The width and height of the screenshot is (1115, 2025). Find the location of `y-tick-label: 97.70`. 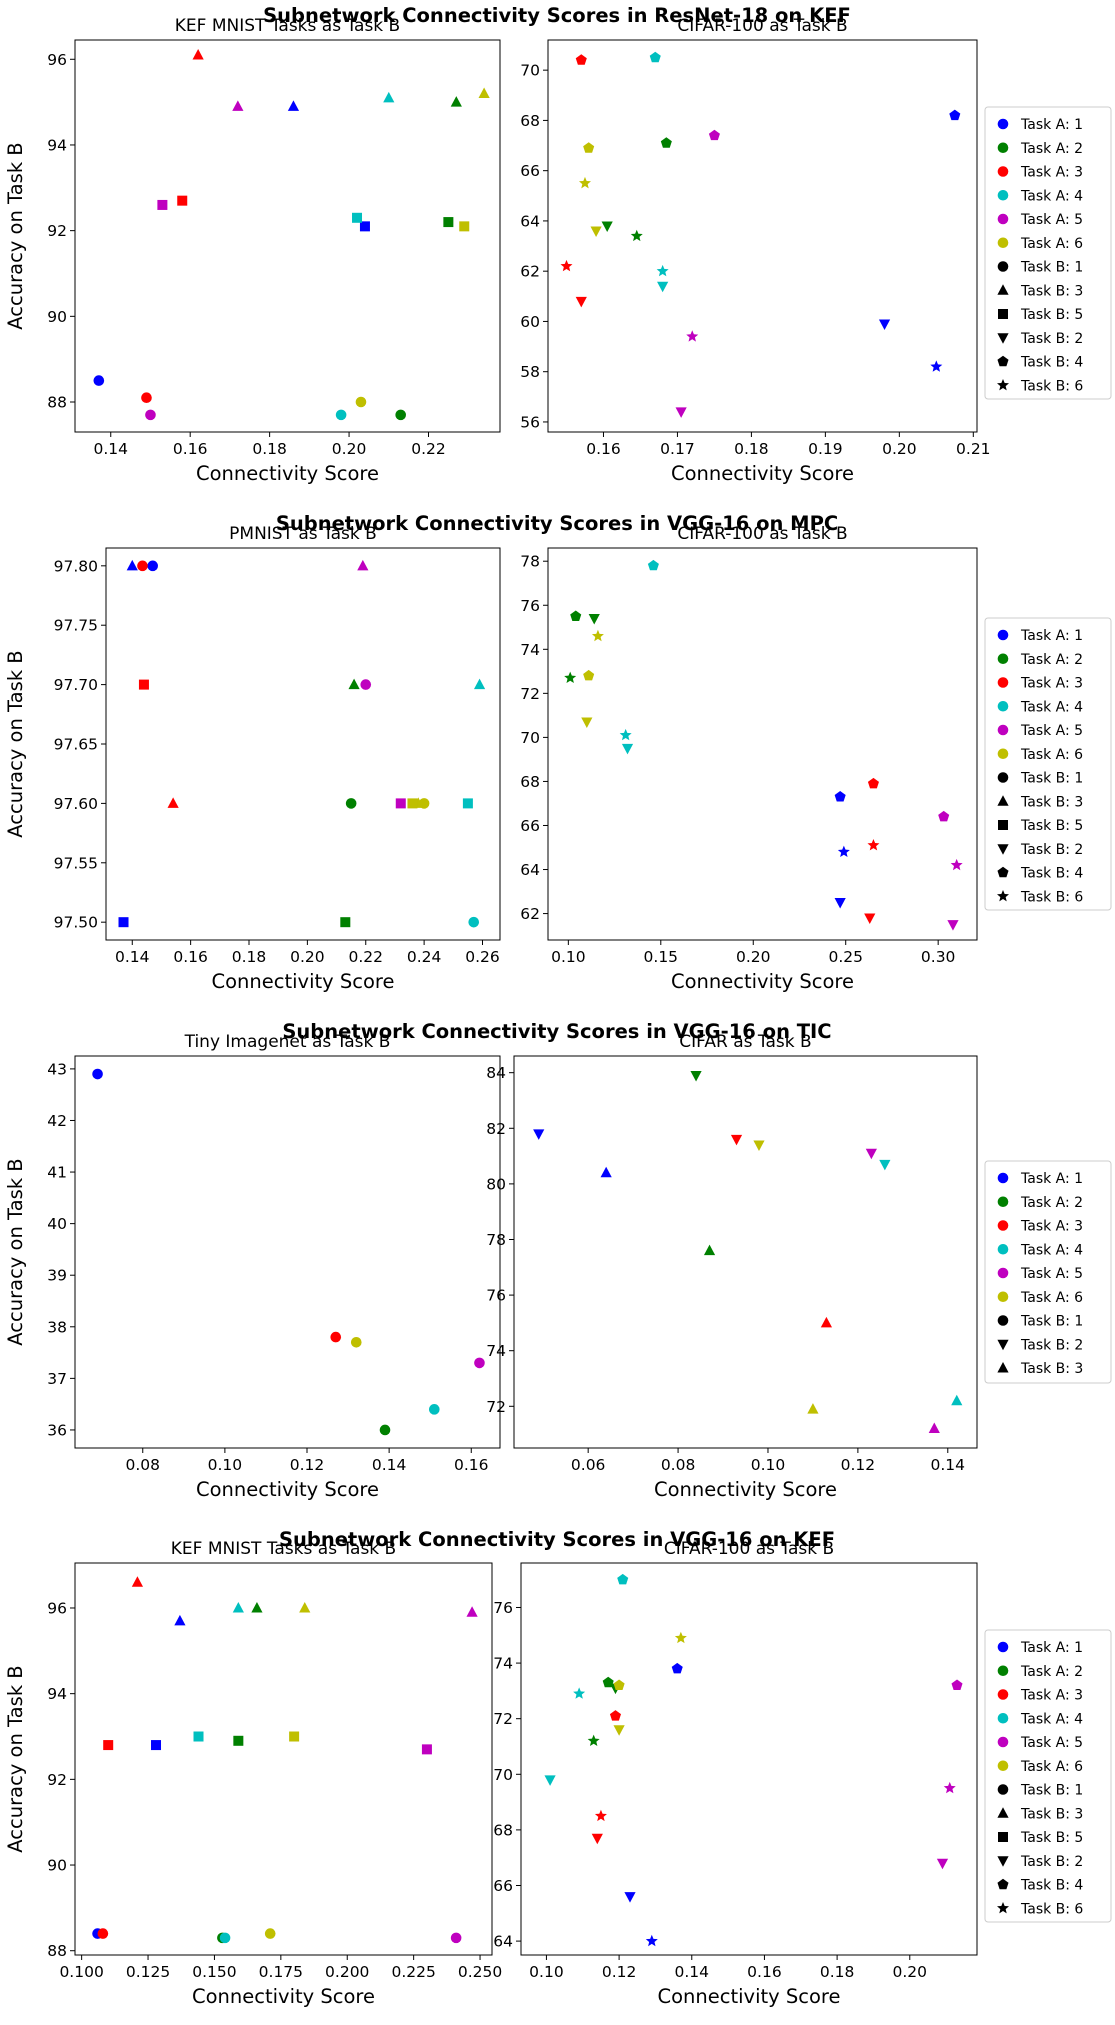

y-tick-label: 97.70 is located at coordinates (76, 685).